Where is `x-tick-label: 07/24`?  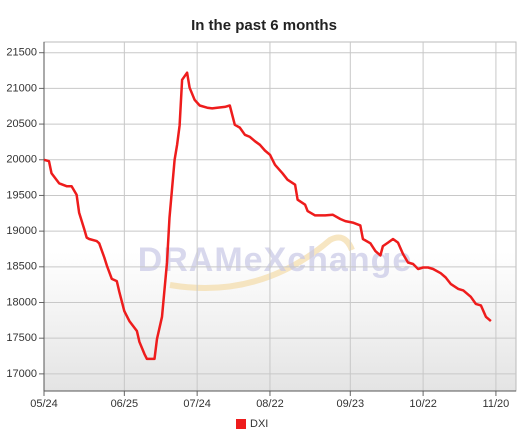
x-tick-label: 07/24 is located at coordinates (197, 404).